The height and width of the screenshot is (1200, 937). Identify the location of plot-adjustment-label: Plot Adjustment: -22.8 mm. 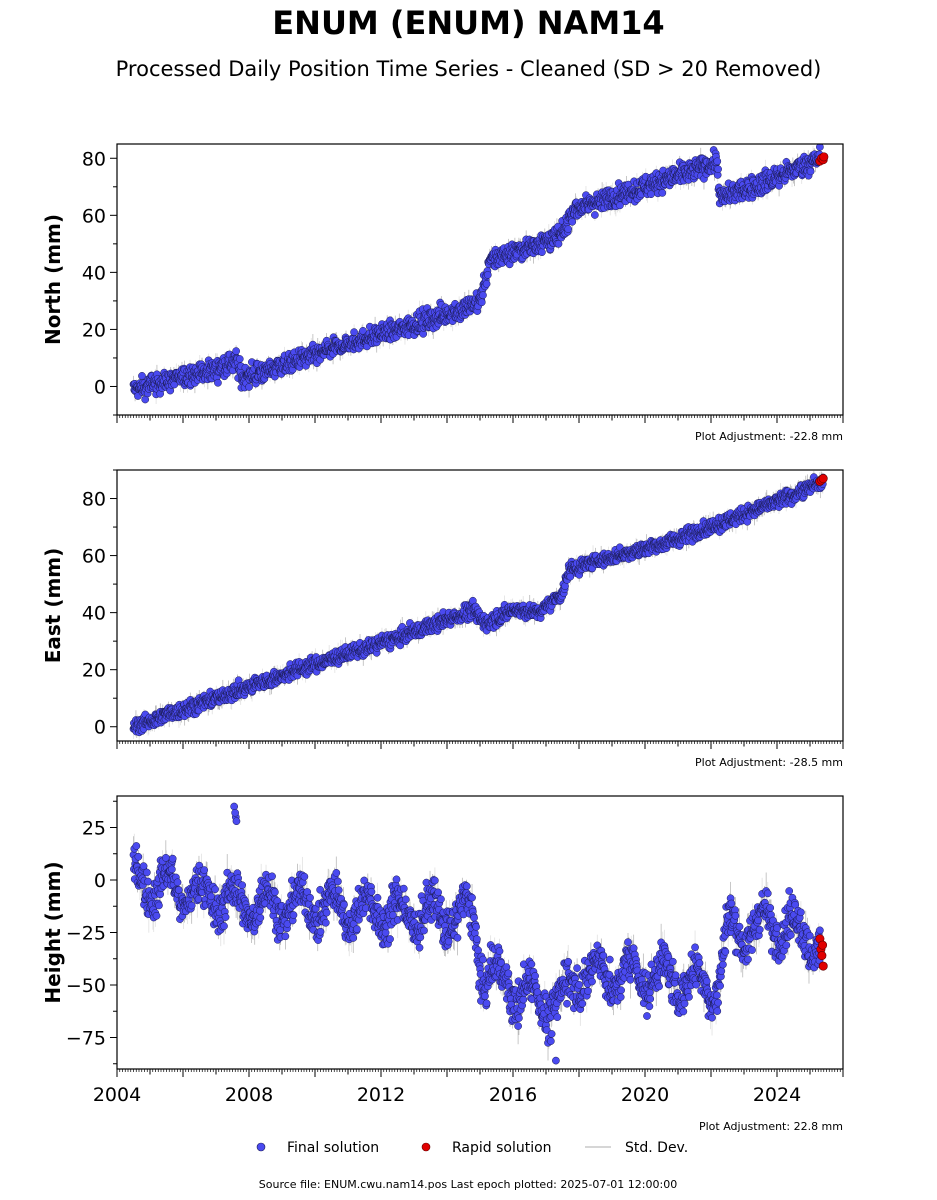
(769, 436).